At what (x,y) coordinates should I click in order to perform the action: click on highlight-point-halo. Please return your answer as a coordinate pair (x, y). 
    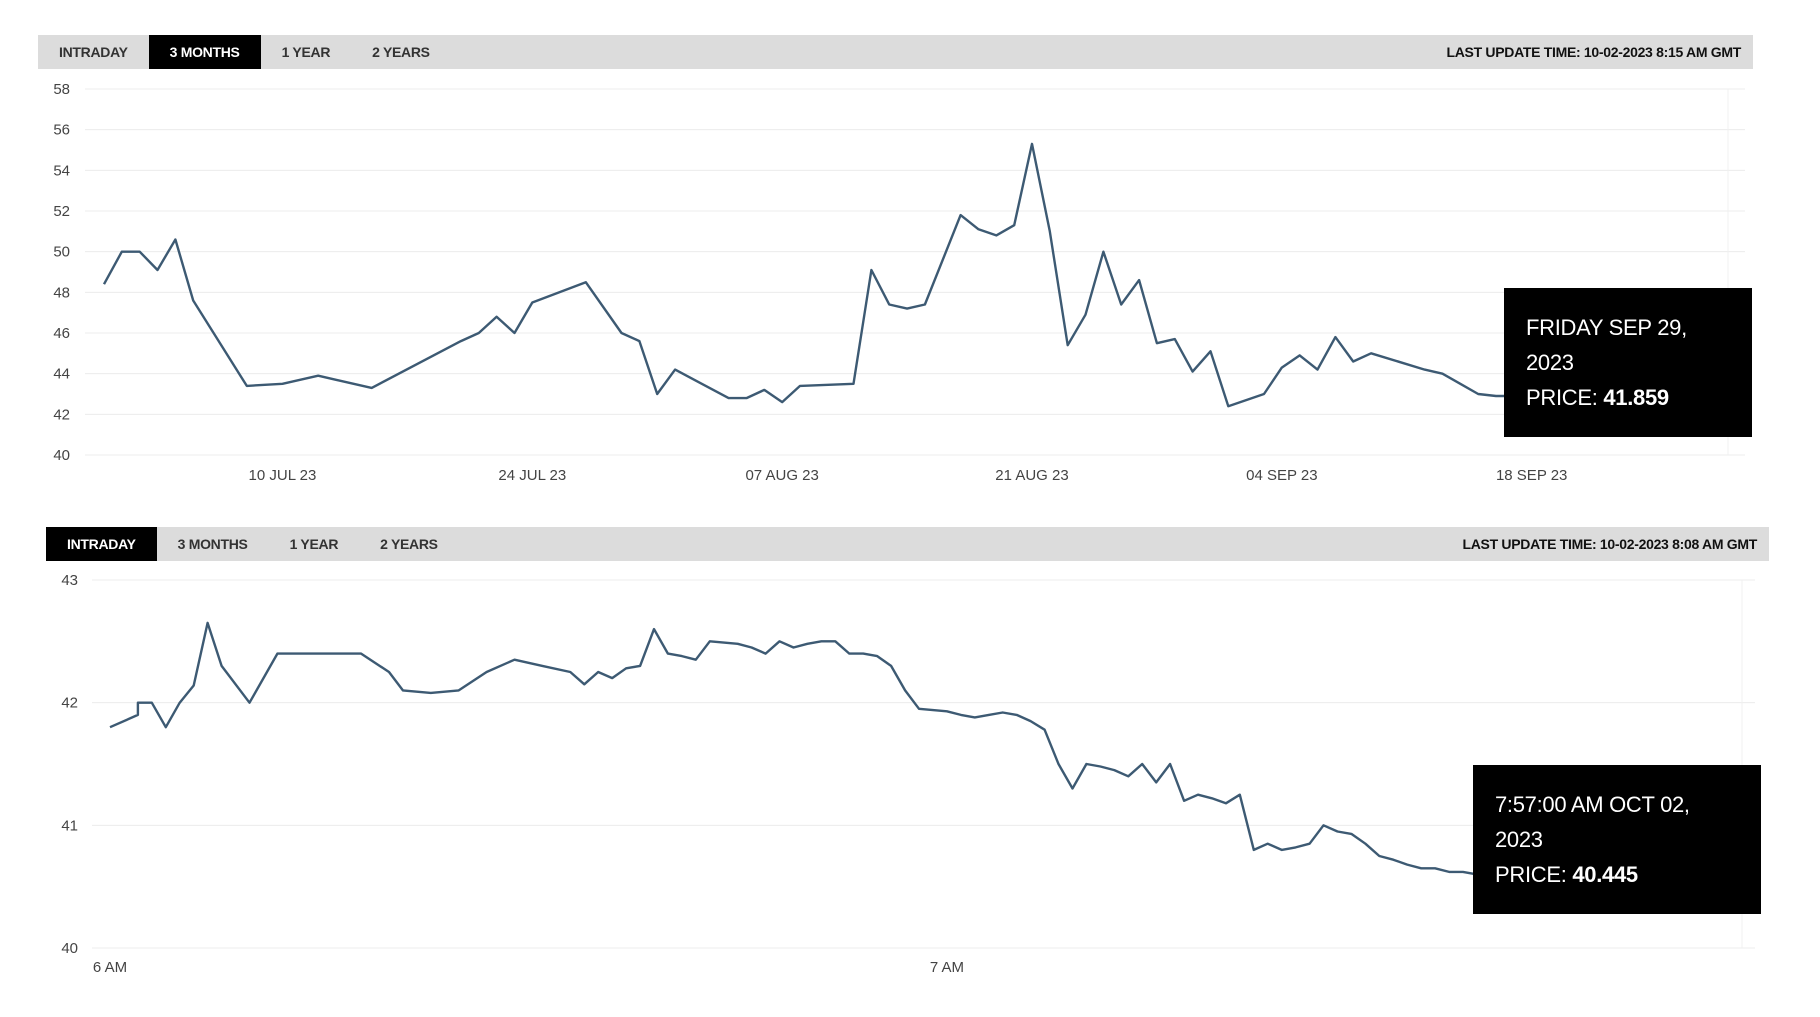
    Looking at the image, I should click on (1742, 893).